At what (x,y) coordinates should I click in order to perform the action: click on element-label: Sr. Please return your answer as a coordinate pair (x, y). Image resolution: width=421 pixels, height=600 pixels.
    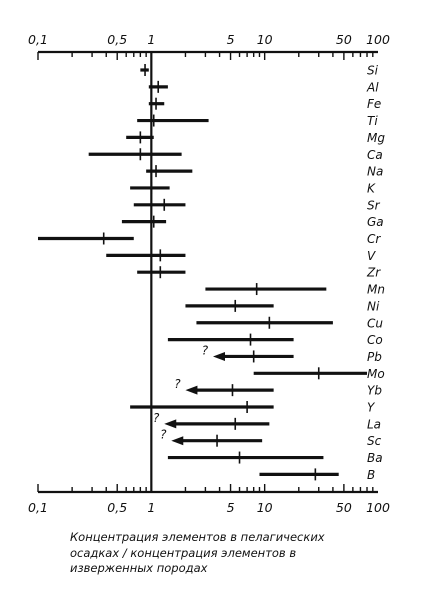
    Looking at the image, I should click on (374, 205).